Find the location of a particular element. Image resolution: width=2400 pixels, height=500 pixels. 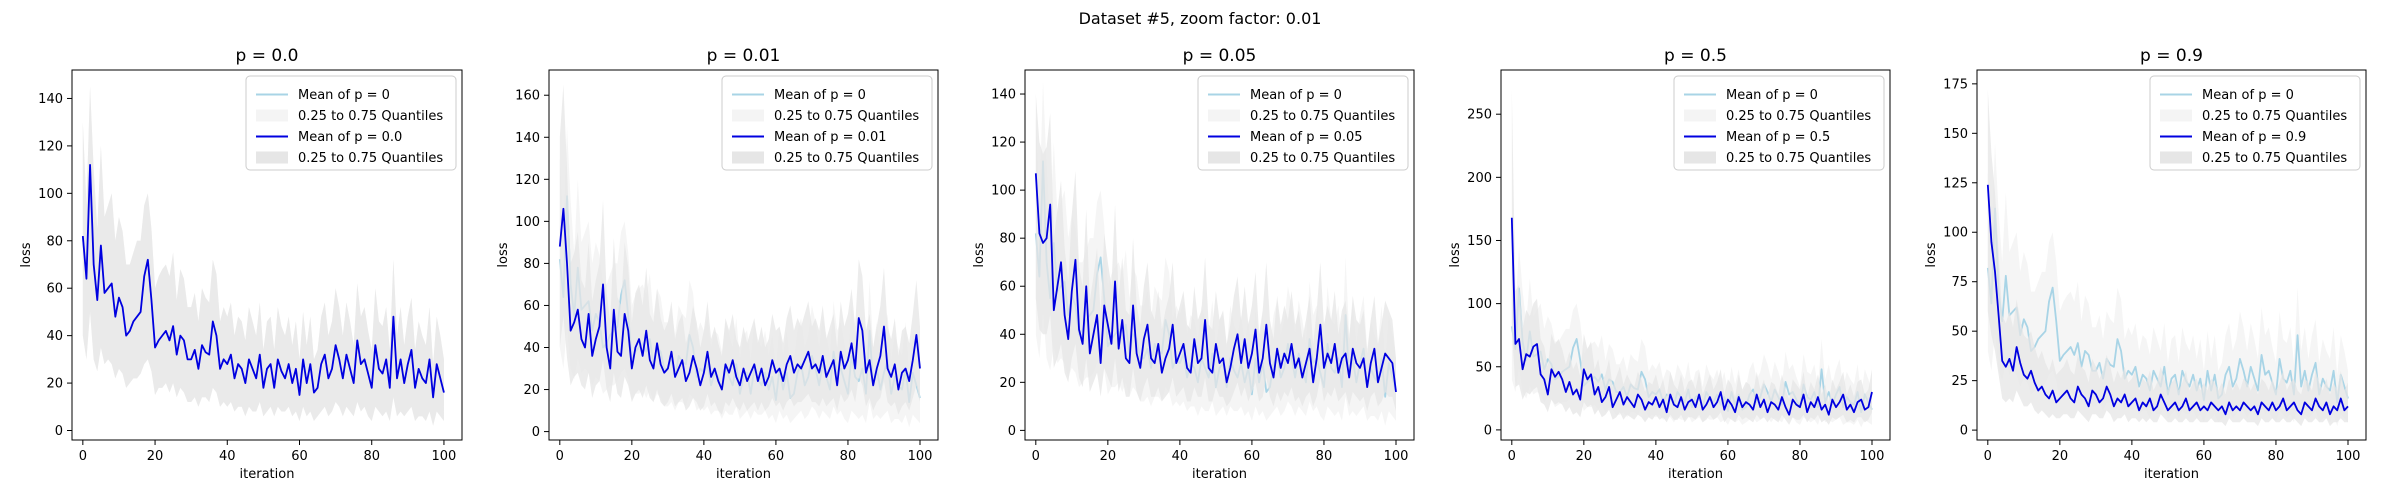

panel-title: p = 0.01 is located at coordinates (744, 56).